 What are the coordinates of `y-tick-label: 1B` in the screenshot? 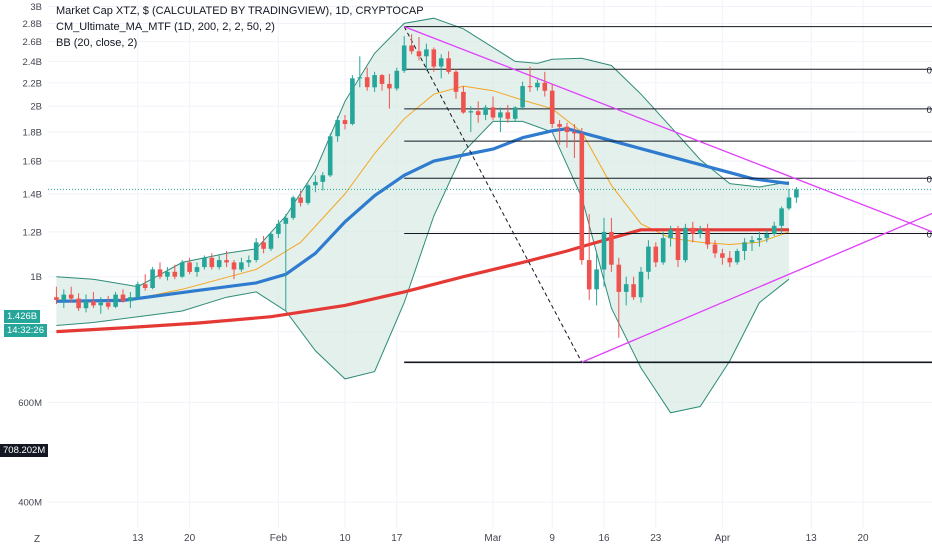 It's located at (36, 277).